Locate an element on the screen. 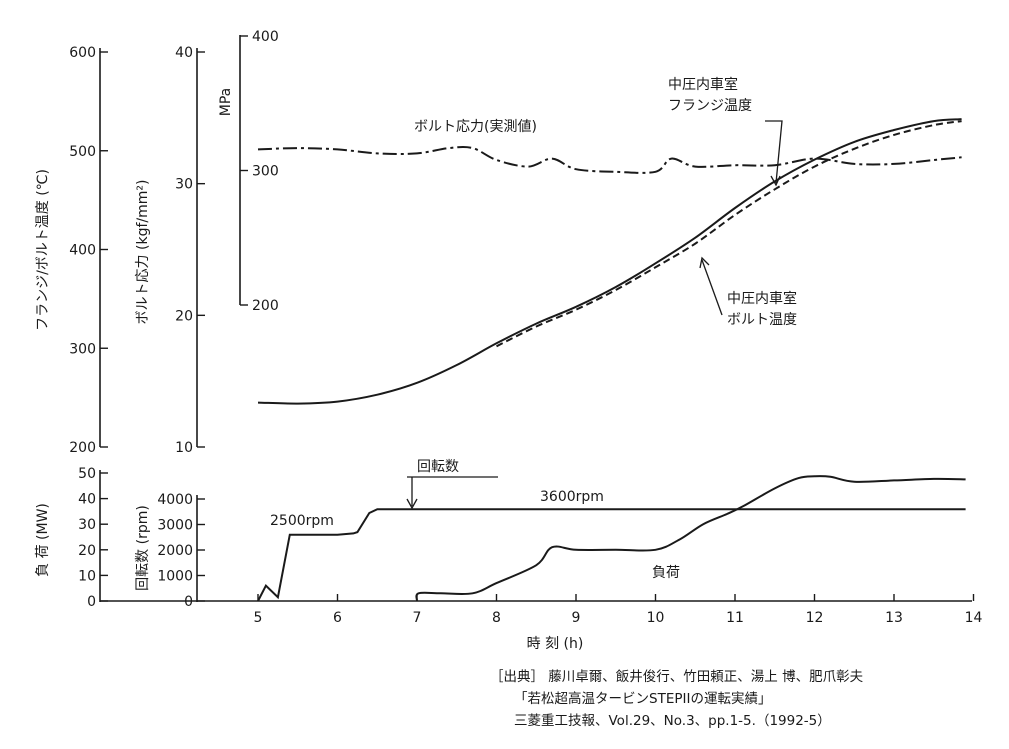  rpm-label: 回転数 is located at coordinates (438, 467).